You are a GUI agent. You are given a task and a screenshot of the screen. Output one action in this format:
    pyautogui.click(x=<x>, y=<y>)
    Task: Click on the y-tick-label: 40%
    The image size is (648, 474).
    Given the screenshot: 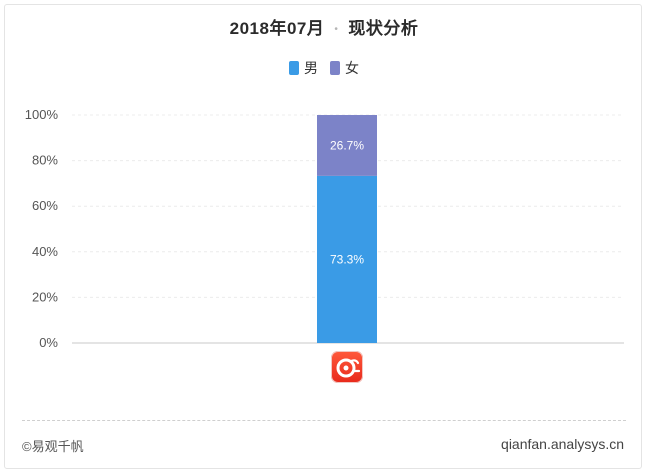 What is the action you would take?
    pyautogui.click(x=45, y=251)
    